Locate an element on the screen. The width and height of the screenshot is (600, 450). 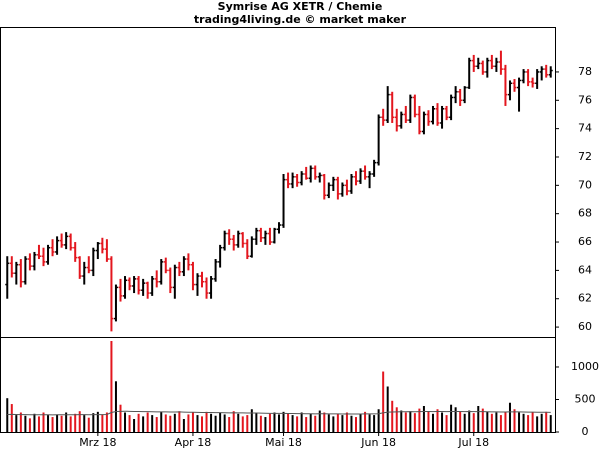
x-tick-label: Mrz 18 is located at coordinates (97, 442).